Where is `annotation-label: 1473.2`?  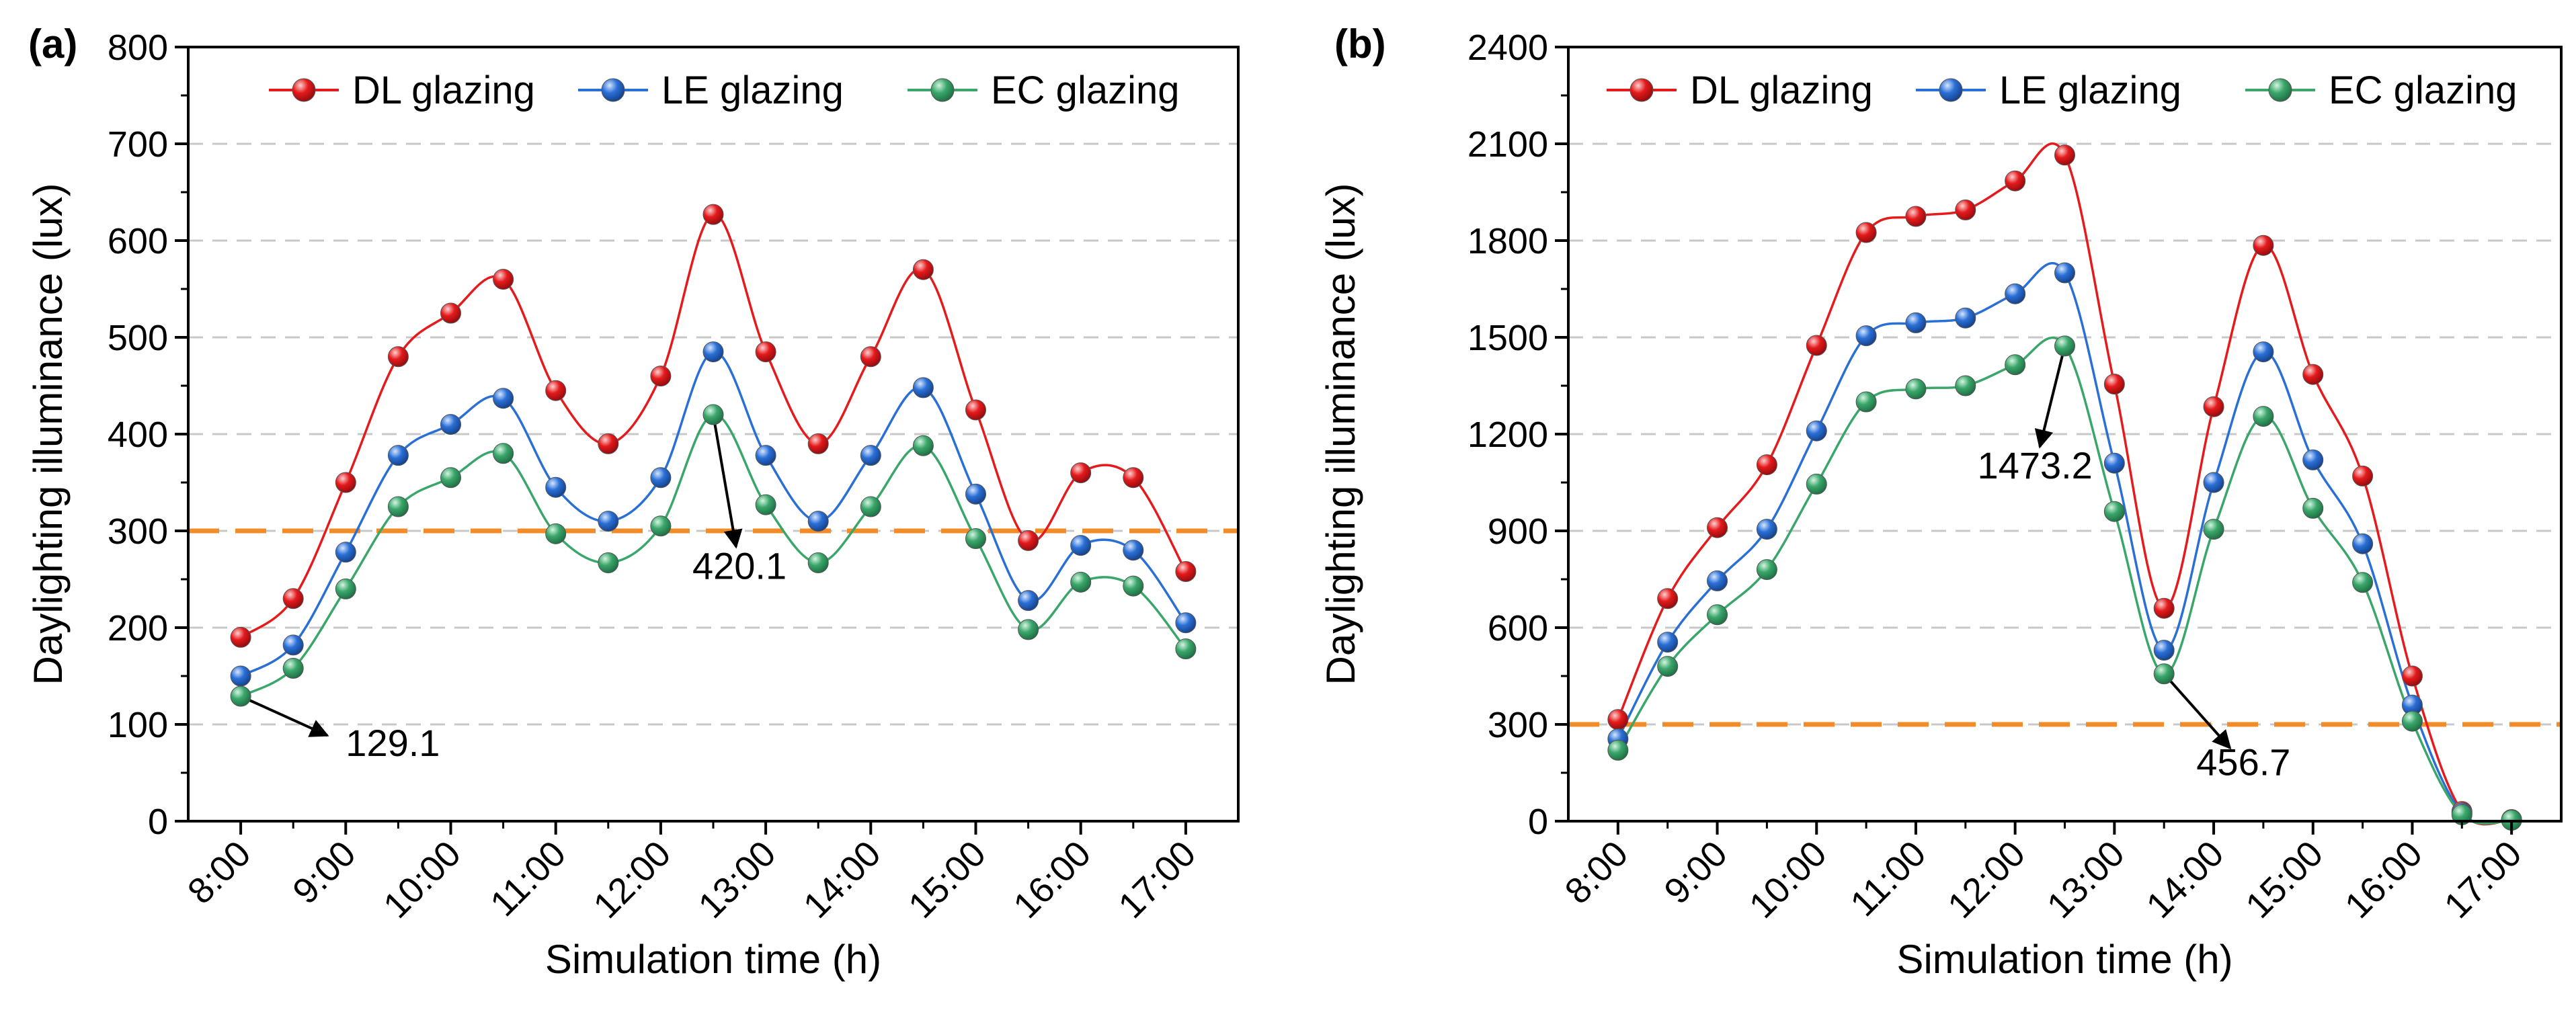
annotation-label: 1473.2 is located at coordinates (2035, 465).